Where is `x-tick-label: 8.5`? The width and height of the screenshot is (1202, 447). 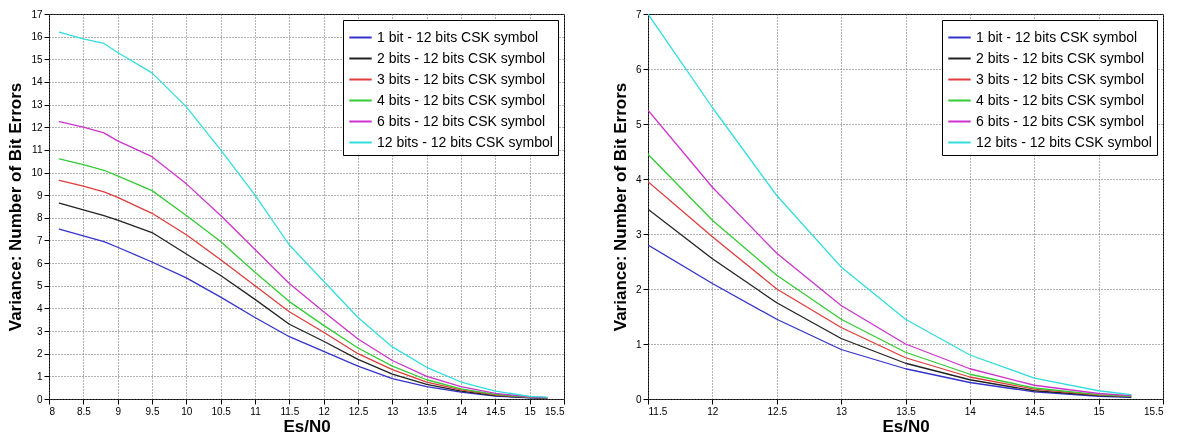 x-tick-label: 8.5 is located at coordinates (84, 411).